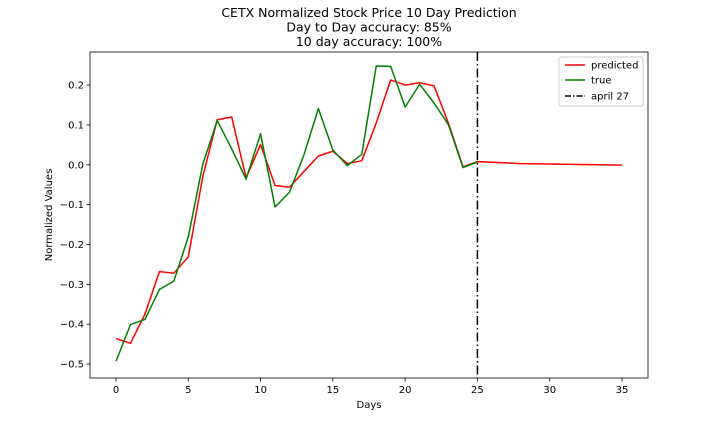 This screenshot has height=436, width=720. I want to click on y-tick-label: −0.2, so click(72, 245).